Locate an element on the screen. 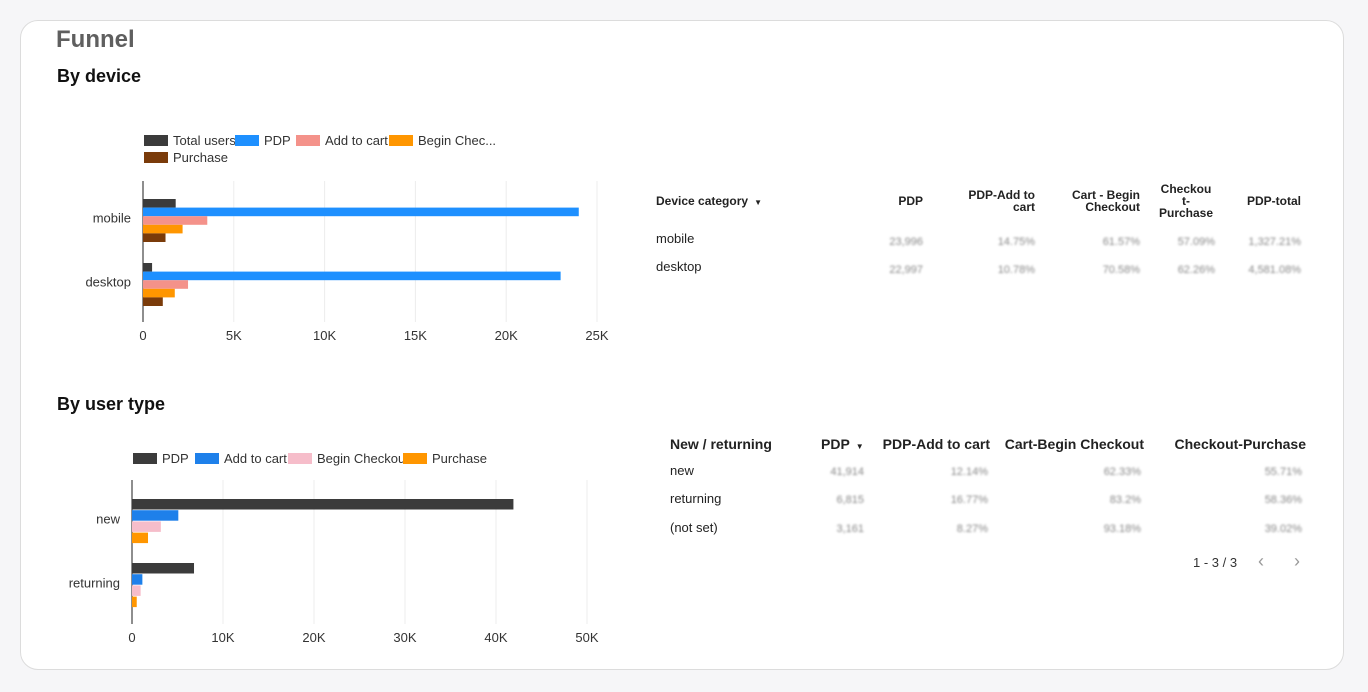 The height and width of the screenshot is (692, 1368). table-cell: 61.57% is located at coordinates (1121, 242).